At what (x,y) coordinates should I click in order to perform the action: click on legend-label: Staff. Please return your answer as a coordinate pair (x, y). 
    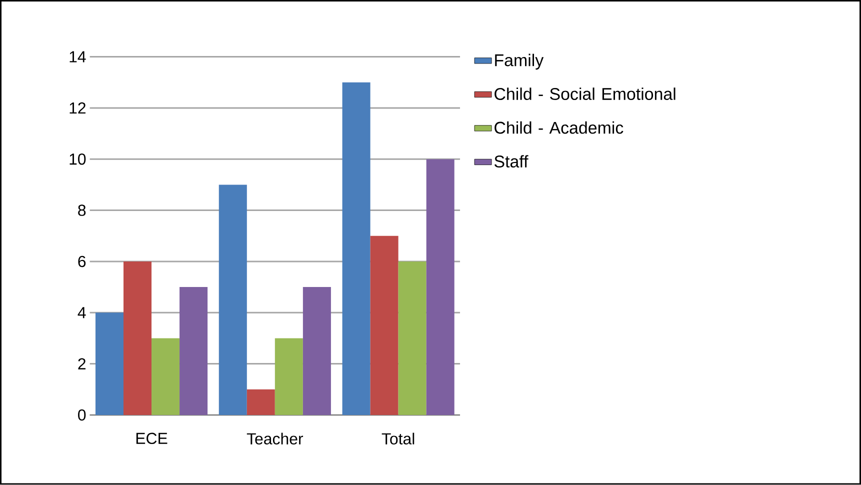
    Looking at the image, I should click on (511, 161).